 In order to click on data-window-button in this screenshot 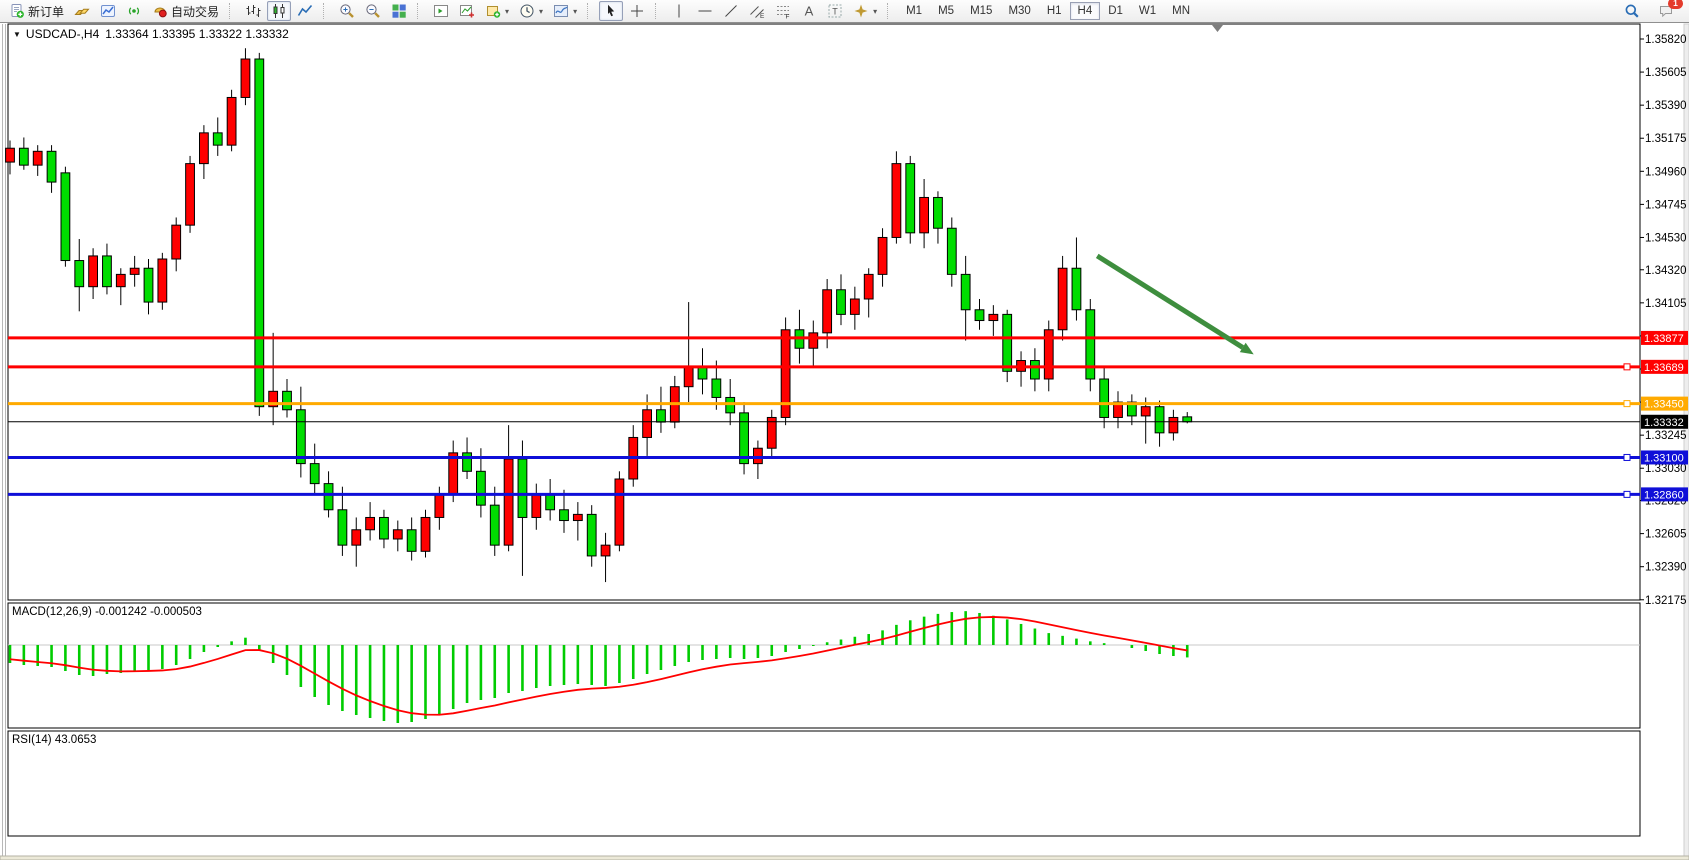, I will do `click(108, 11)`.